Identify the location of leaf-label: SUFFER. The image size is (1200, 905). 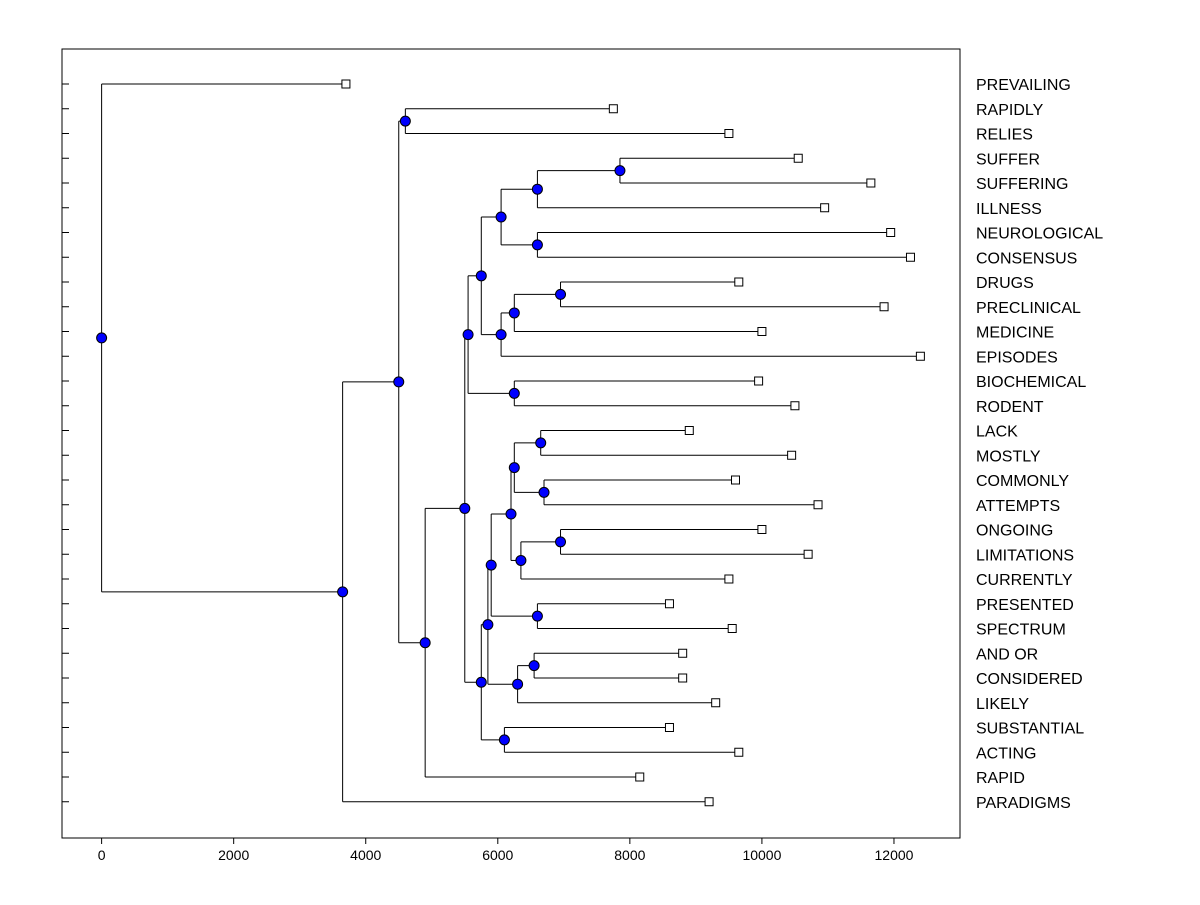
(1008, 159).